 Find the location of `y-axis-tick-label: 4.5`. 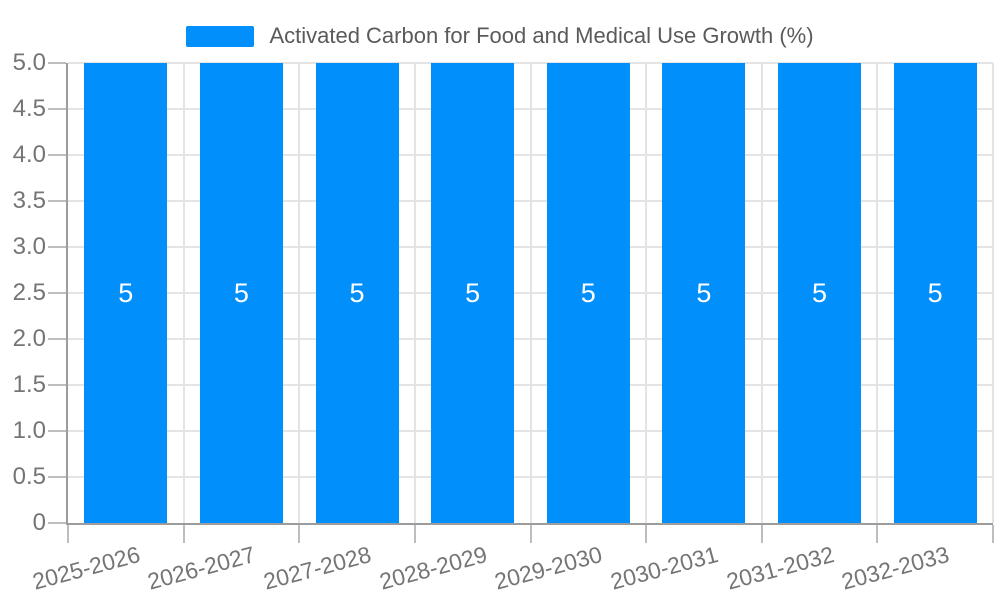

y-axis-tick-label: 4.5 is located at coordinates (29, 108).